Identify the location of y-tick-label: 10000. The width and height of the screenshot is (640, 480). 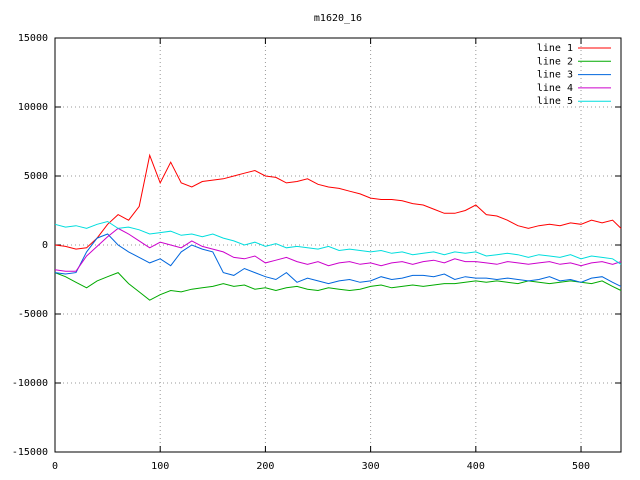
(33, 107).